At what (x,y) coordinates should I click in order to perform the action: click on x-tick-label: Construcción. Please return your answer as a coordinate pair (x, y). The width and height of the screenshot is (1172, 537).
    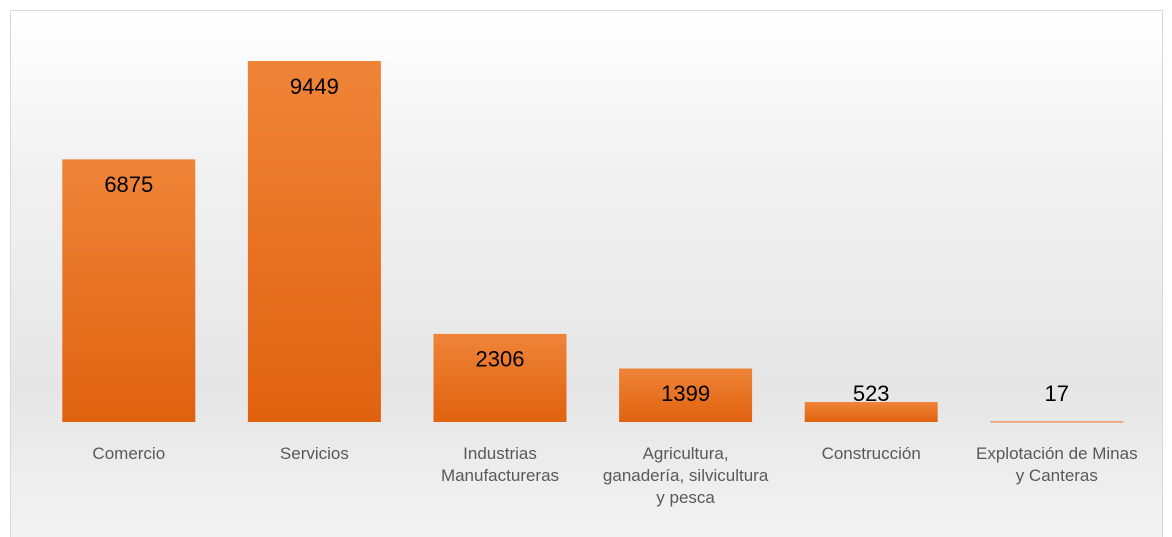
    Looking at the image, I should click on (871, 453).